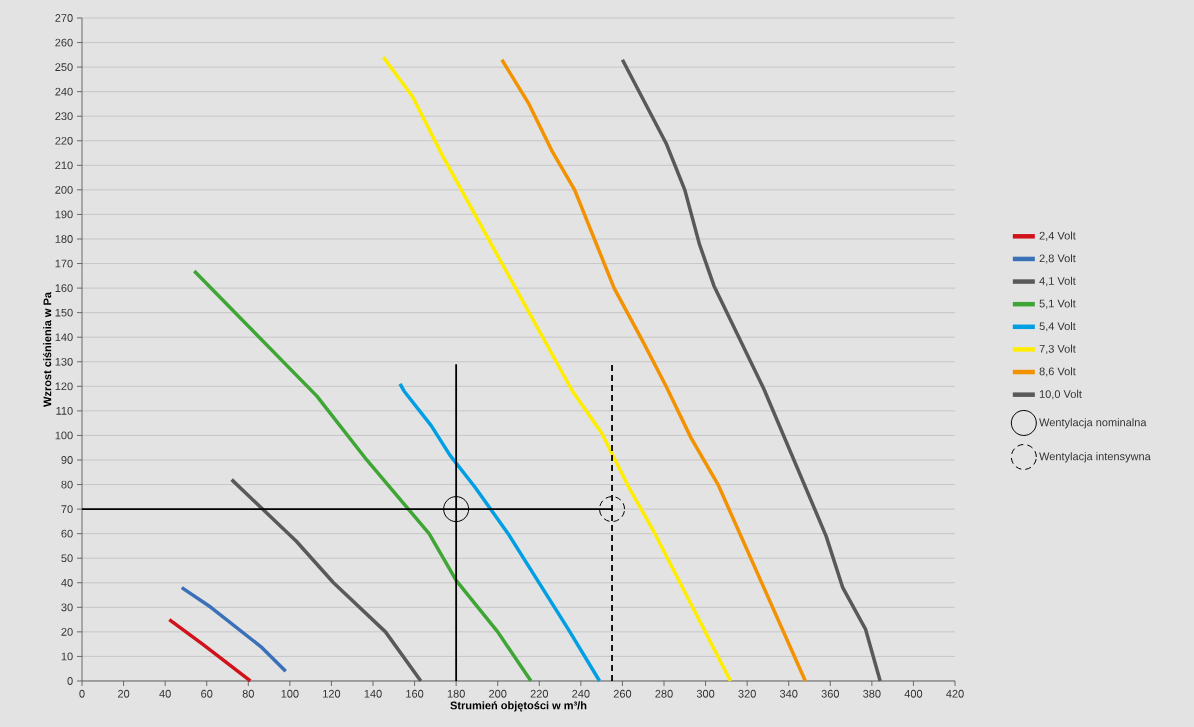 This screenshot has width=1194, height=727. What do you see at coordinates (518, 706) in the screenshot?
I see `x-axis-title: Strumień objętości w m³/h` at bounding box center [518, 706].